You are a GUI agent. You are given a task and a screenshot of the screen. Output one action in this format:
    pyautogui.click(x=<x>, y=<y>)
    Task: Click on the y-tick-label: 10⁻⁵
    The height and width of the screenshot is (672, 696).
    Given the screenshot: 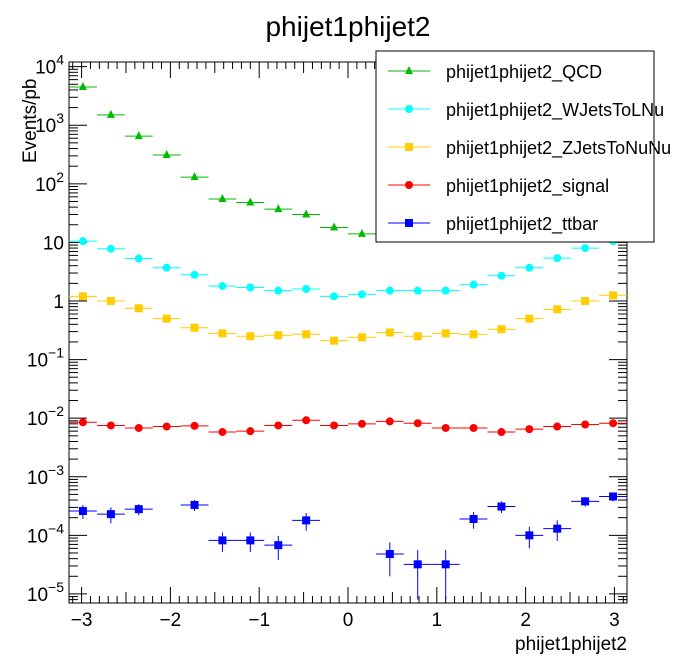 What is the action you would take?
    pyautogui.click(x=45, y=592)
    